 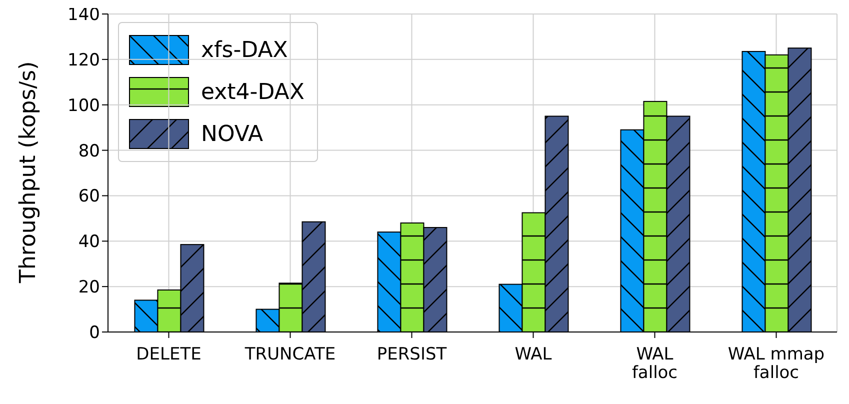 I want to click on y-tick-label: 120, so click(x=84, y=60).